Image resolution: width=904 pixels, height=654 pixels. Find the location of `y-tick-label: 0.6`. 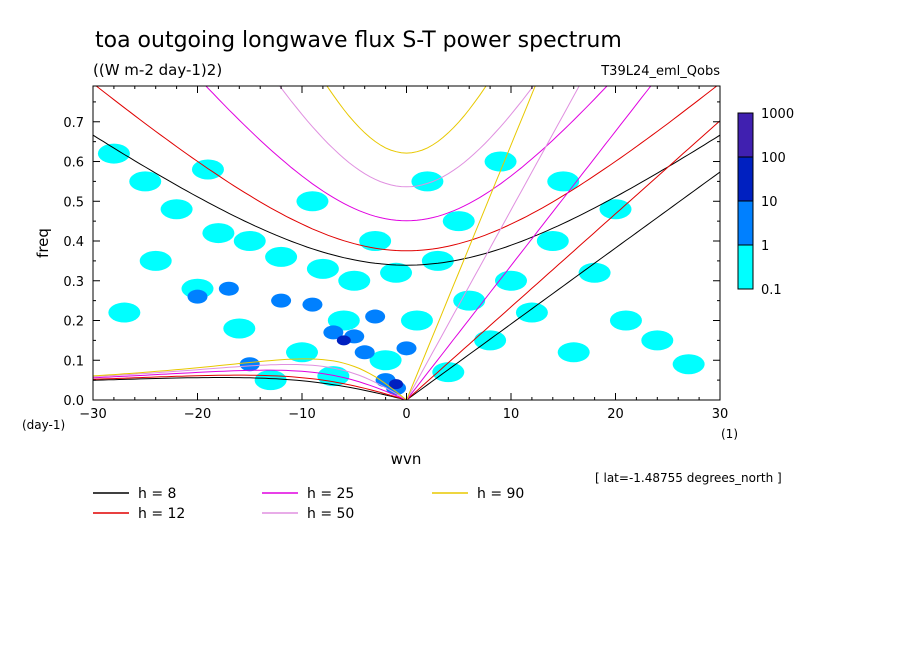

y-tick-label: 0.6 is located at coordinates (73, 163).